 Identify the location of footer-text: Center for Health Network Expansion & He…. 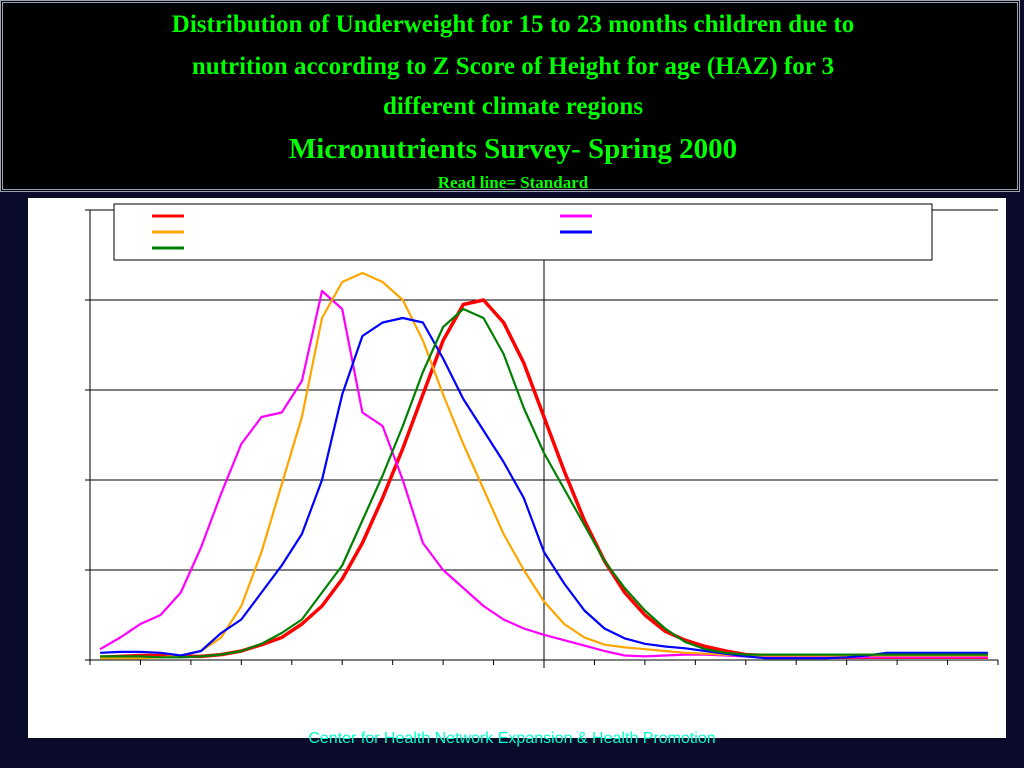
(512, 738).